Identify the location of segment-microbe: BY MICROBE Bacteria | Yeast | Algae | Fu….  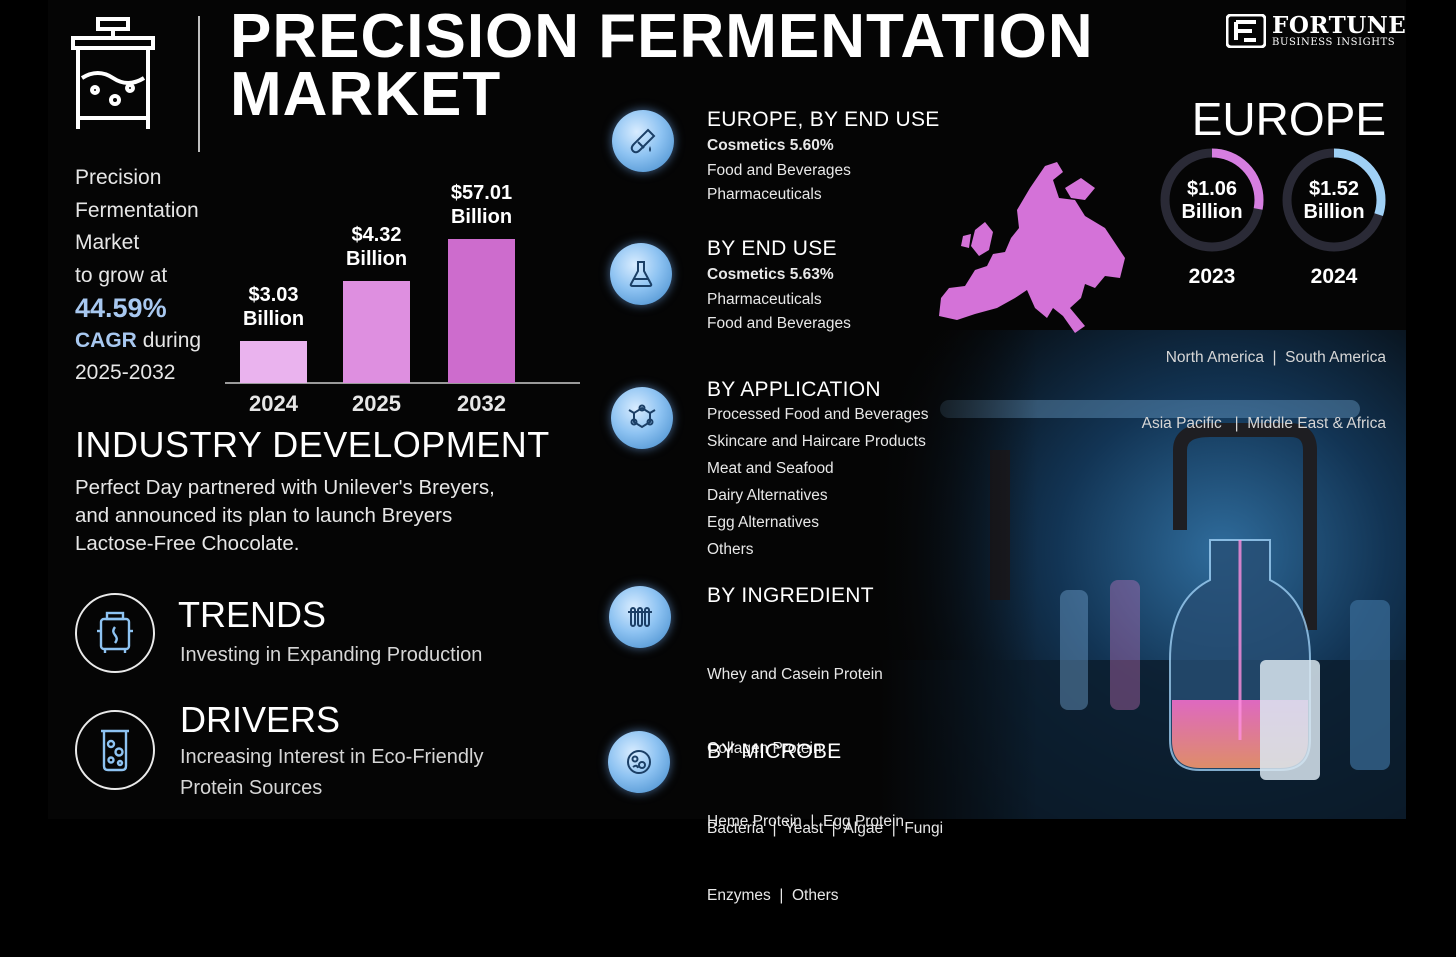
(825, 814).